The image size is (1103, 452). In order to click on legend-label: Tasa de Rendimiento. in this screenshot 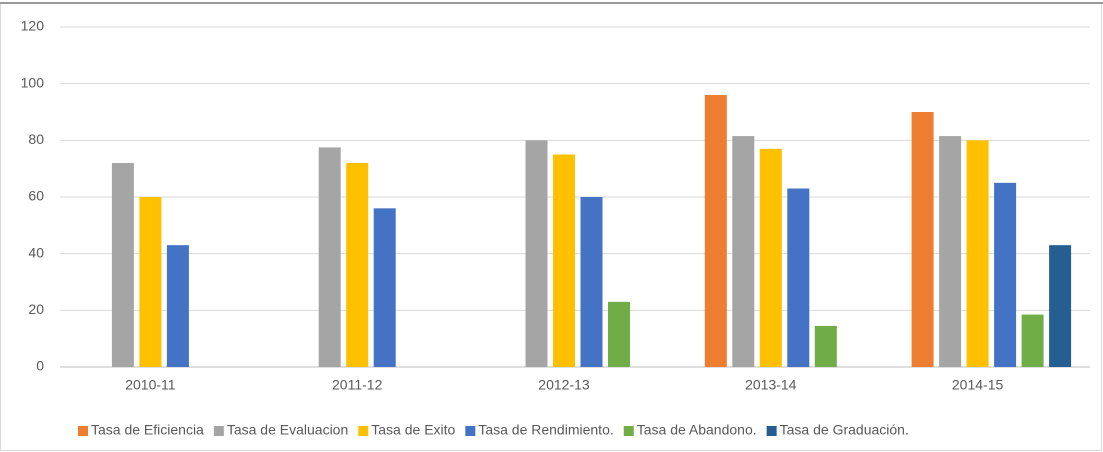, I will do `click(545, 430)`.